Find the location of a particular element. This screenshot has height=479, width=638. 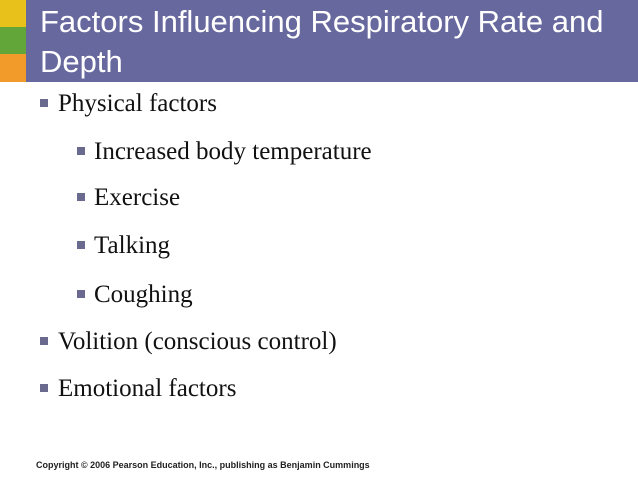

bullet-text: Volition (conscious control) is located at coordinates (197, 341).